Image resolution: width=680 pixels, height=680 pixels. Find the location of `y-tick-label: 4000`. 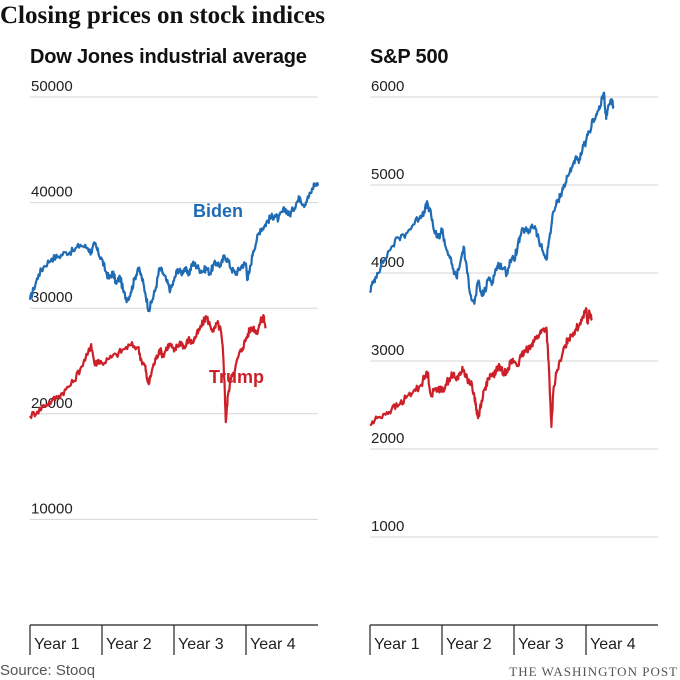

y-tick-label: 4000 is located at coordinates (387, 262).